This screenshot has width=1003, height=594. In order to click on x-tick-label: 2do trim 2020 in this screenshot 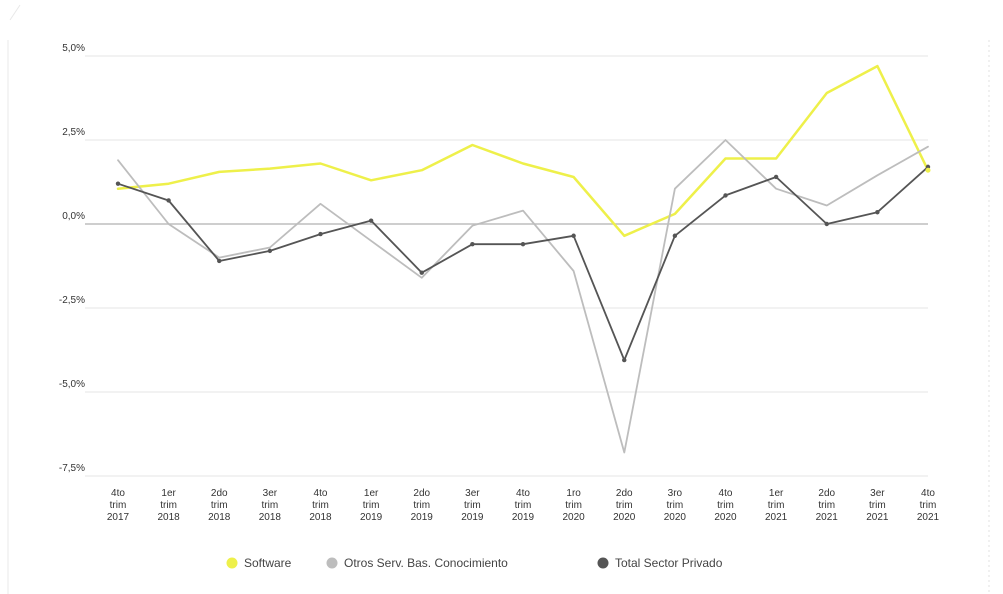, I will do `click(624, 505)`.